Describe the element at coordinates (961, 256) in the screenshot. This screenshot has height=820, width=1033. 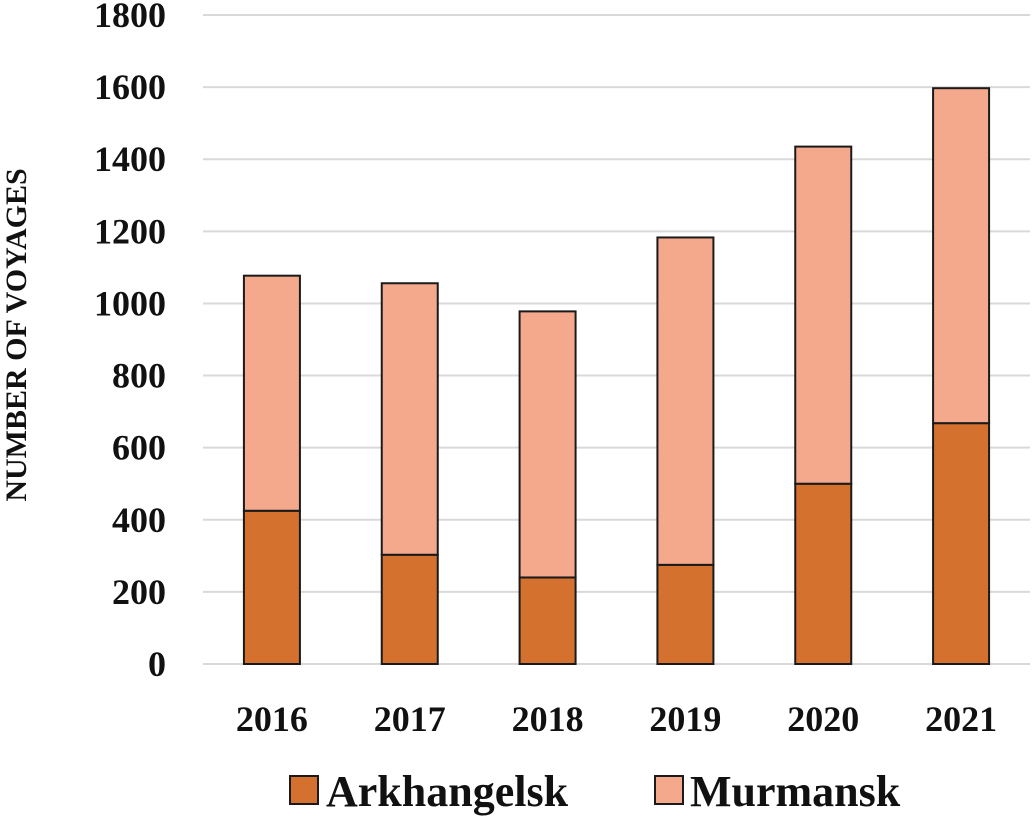
I see `bar-murmansk-2021` at that location.